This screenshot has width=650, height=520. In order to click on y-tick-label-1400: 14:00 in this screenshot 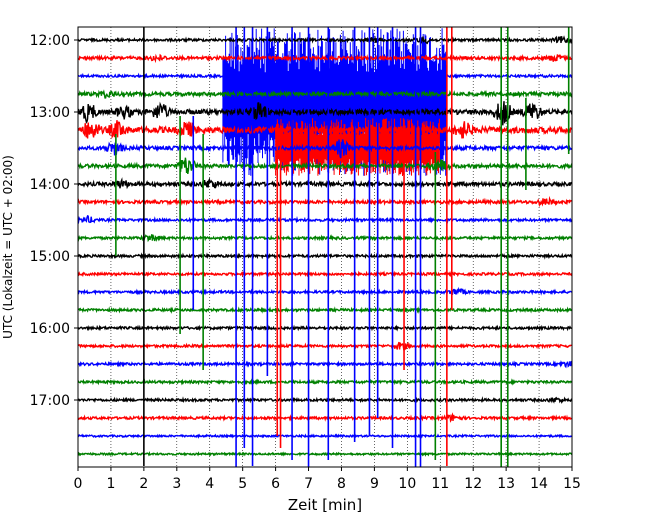, I will do `click(50, 185)`.